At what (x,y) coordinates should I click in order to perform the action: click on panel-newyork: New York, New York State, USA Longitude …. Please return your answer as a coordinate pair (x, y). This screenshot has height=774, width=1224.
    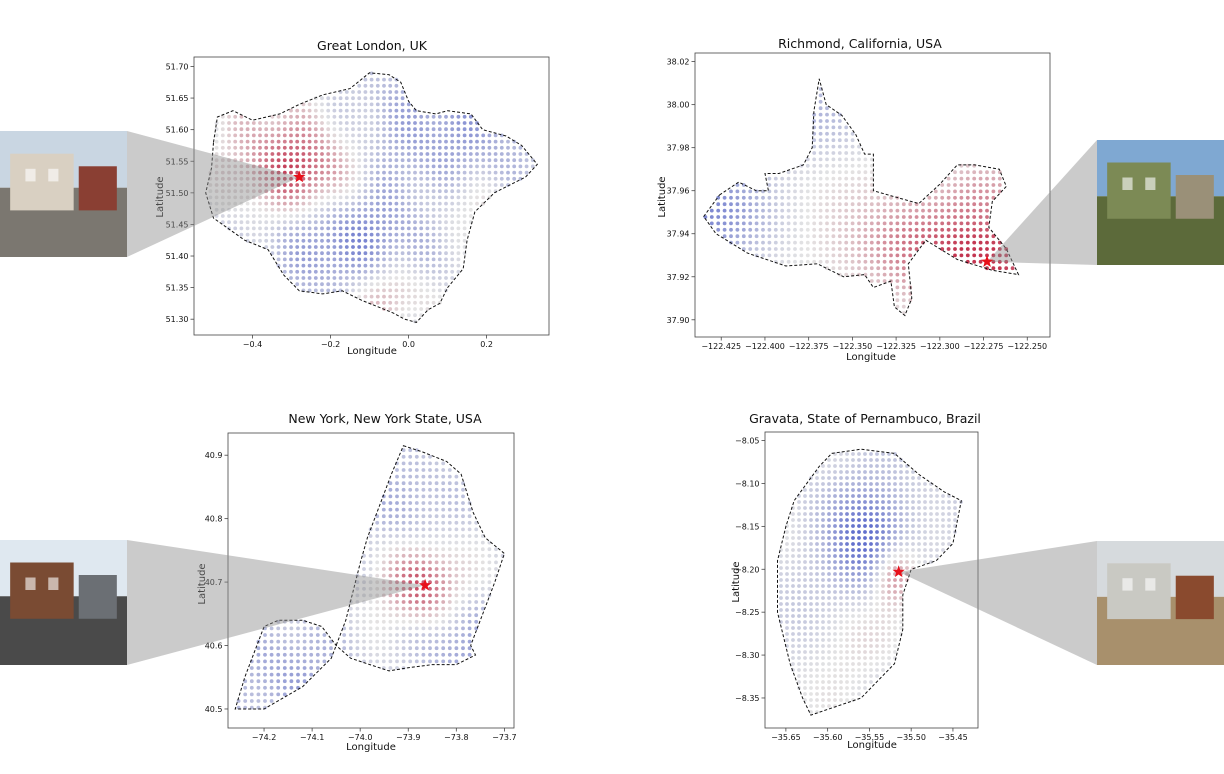
    Looking at the image, I should click on (357, 582).